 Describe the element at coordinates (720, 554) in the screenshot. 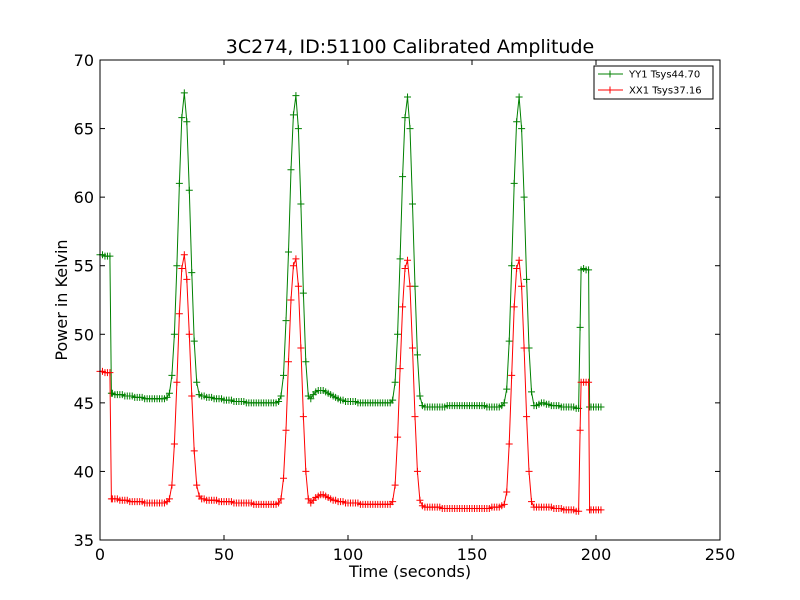

I see `x-tick-label: 250` at that location.